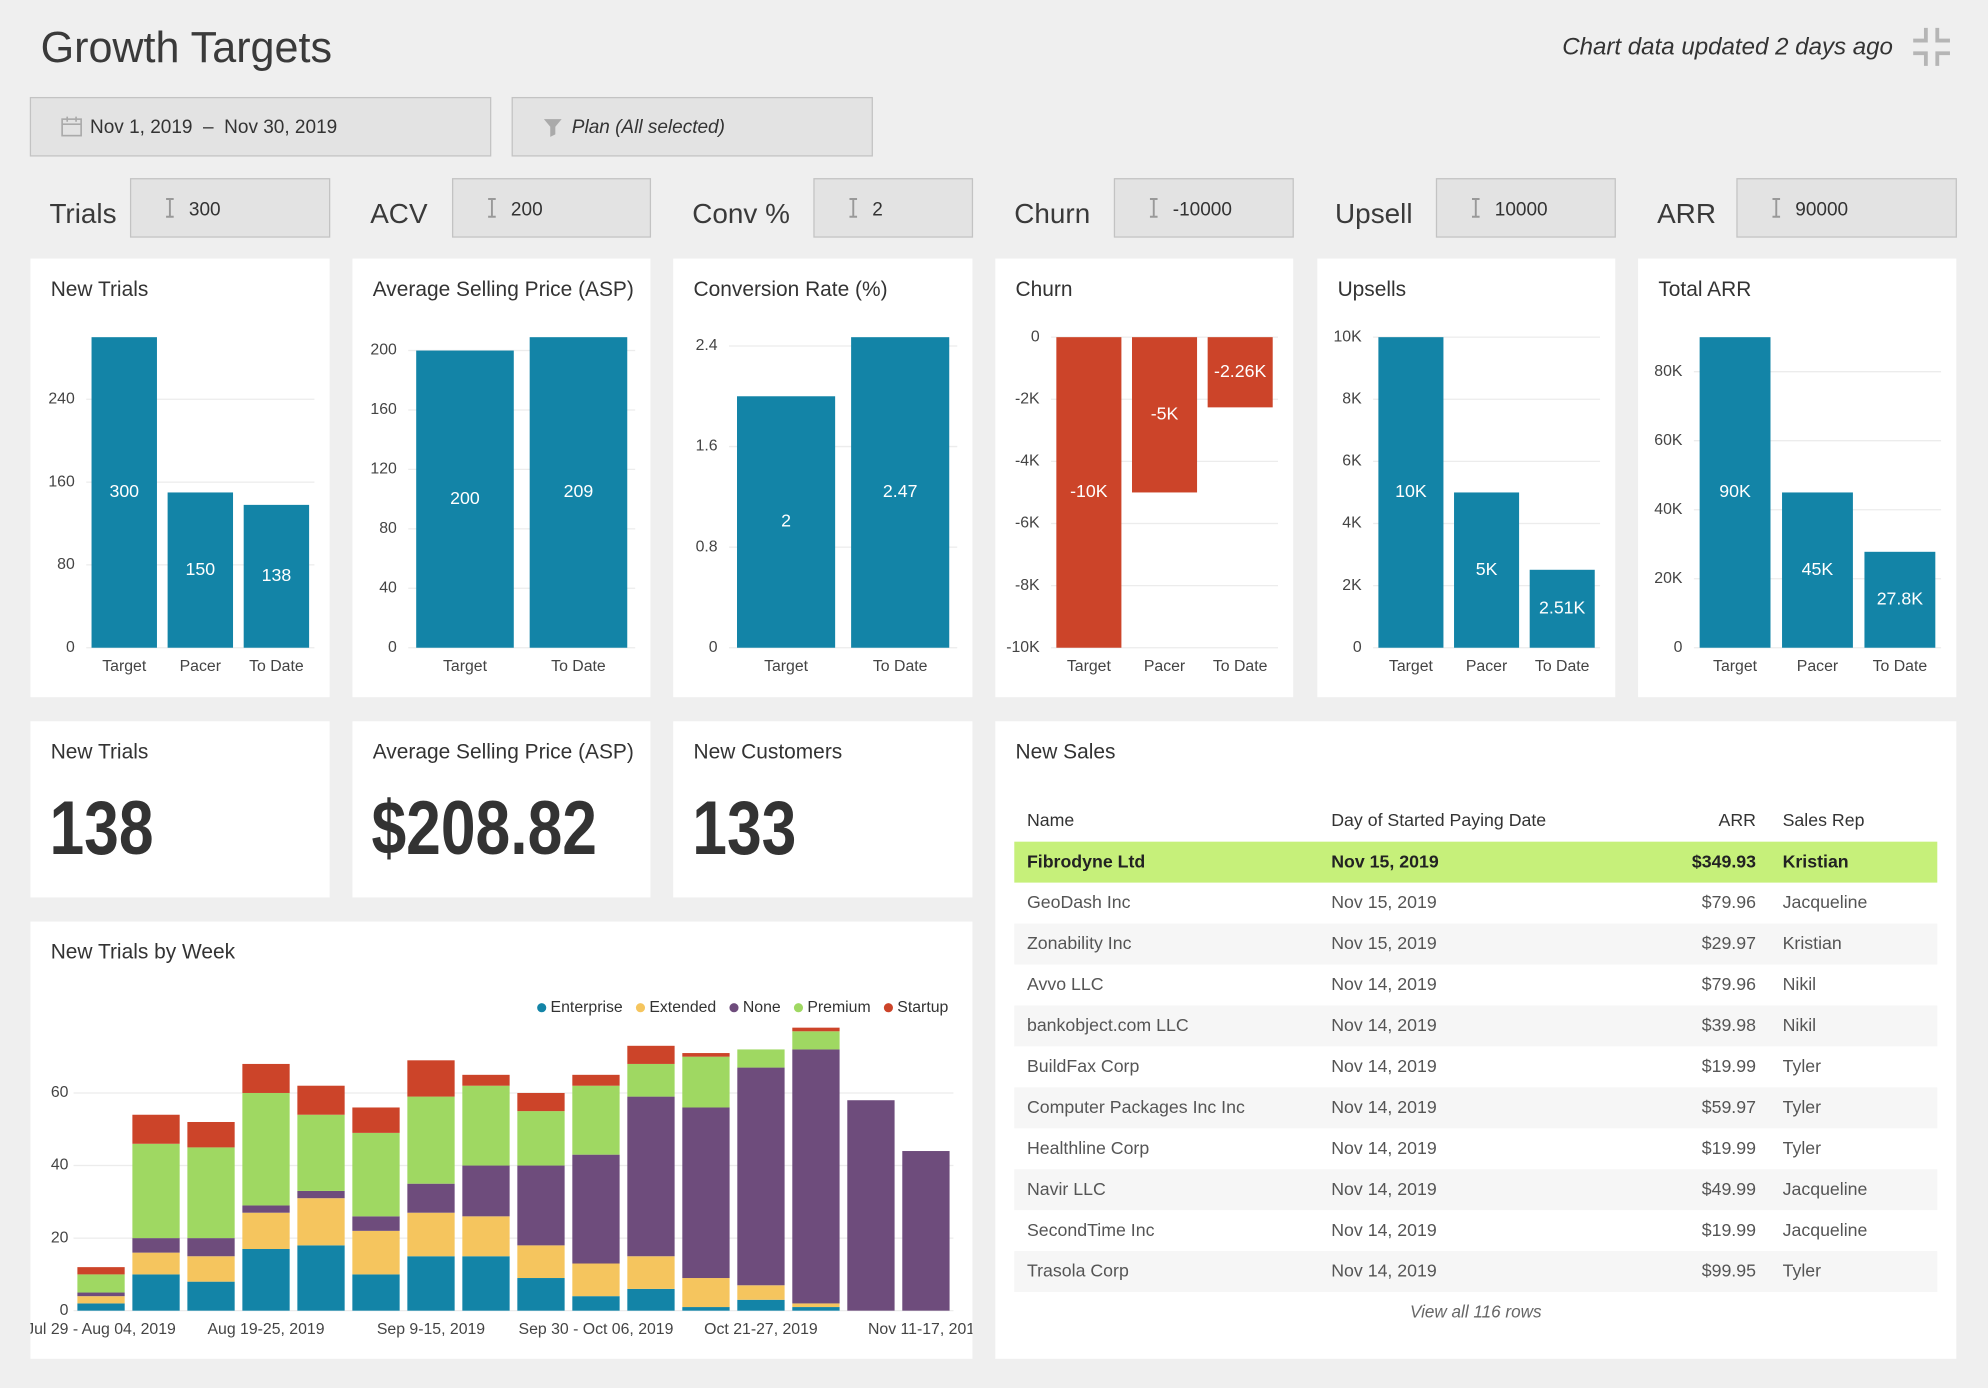 The width and height of the screenshot is (1988, 1388). I want to click on y-tick-label: 2.4, so click(707, 345).